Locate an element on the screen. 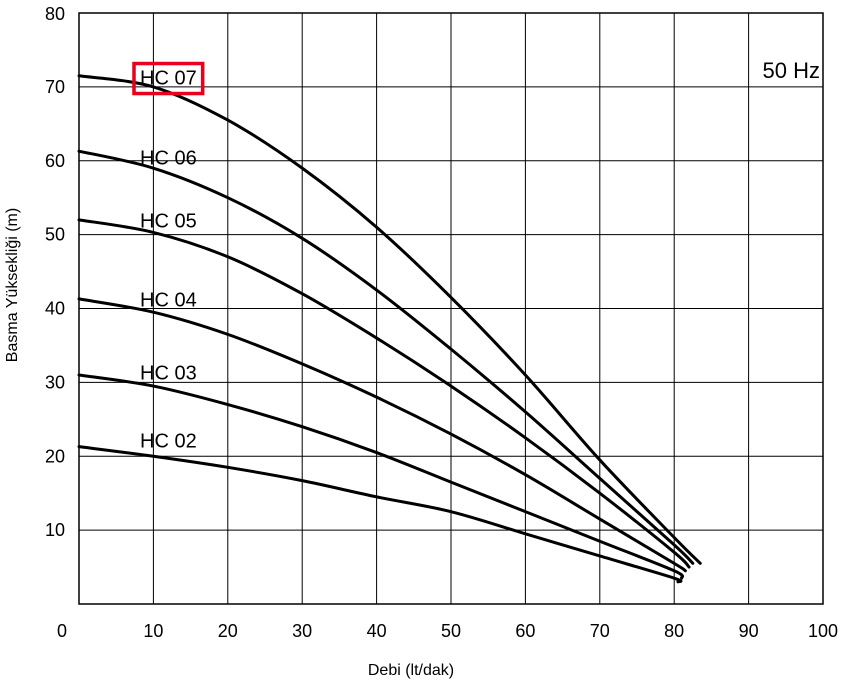 The image size is (845, 692). y-tick-label: 50 is located at coordinates (55, 235).